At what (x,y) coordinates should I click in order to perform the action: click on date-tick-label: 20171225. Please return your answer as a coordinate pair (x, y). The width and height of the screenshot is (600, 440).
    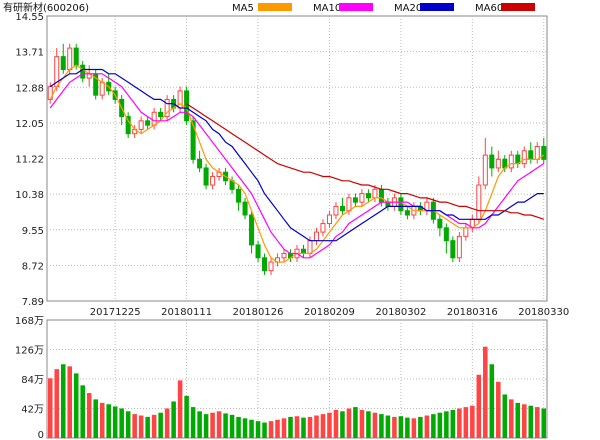
    Looking at the image, I should click on (115, 312).